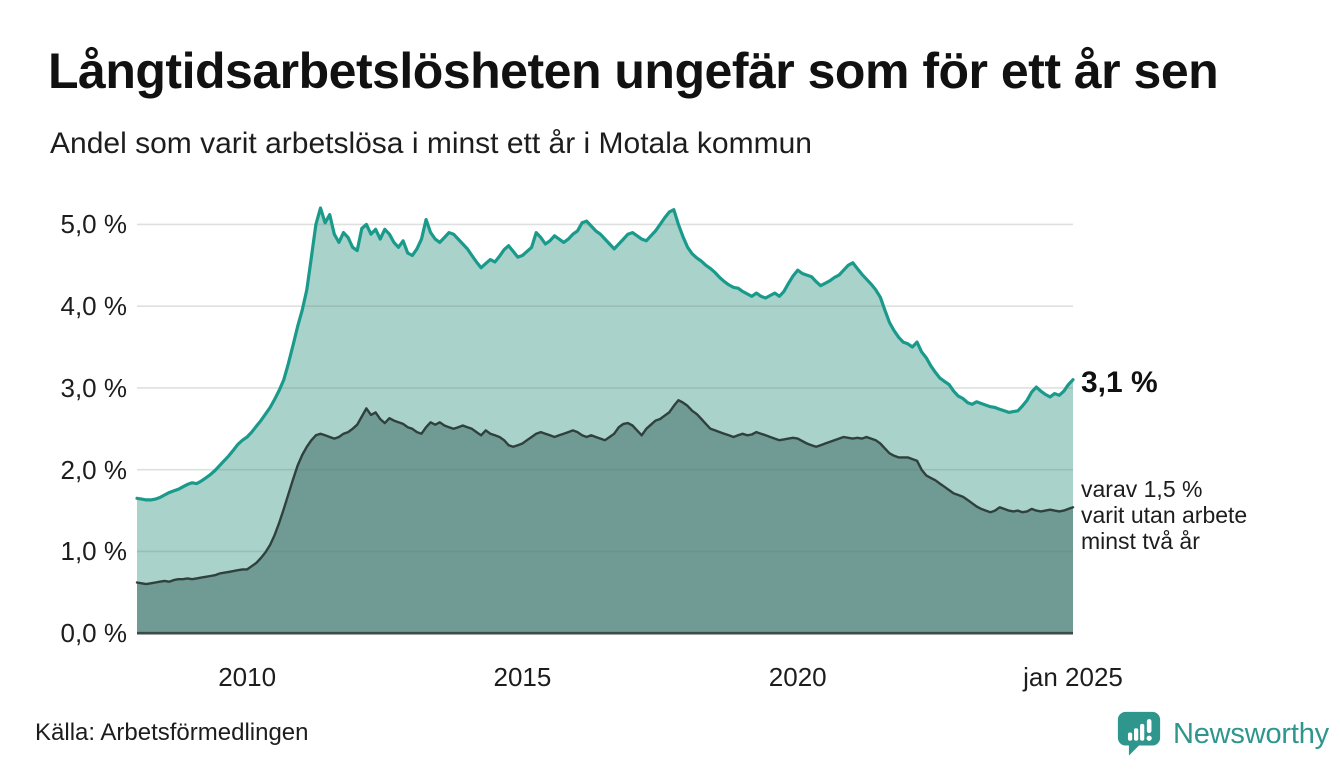  Describe the element at coordinates (1142, 489) in the screenshot. I see `secondary-annotation-line: varav 1,5 %` at that location.